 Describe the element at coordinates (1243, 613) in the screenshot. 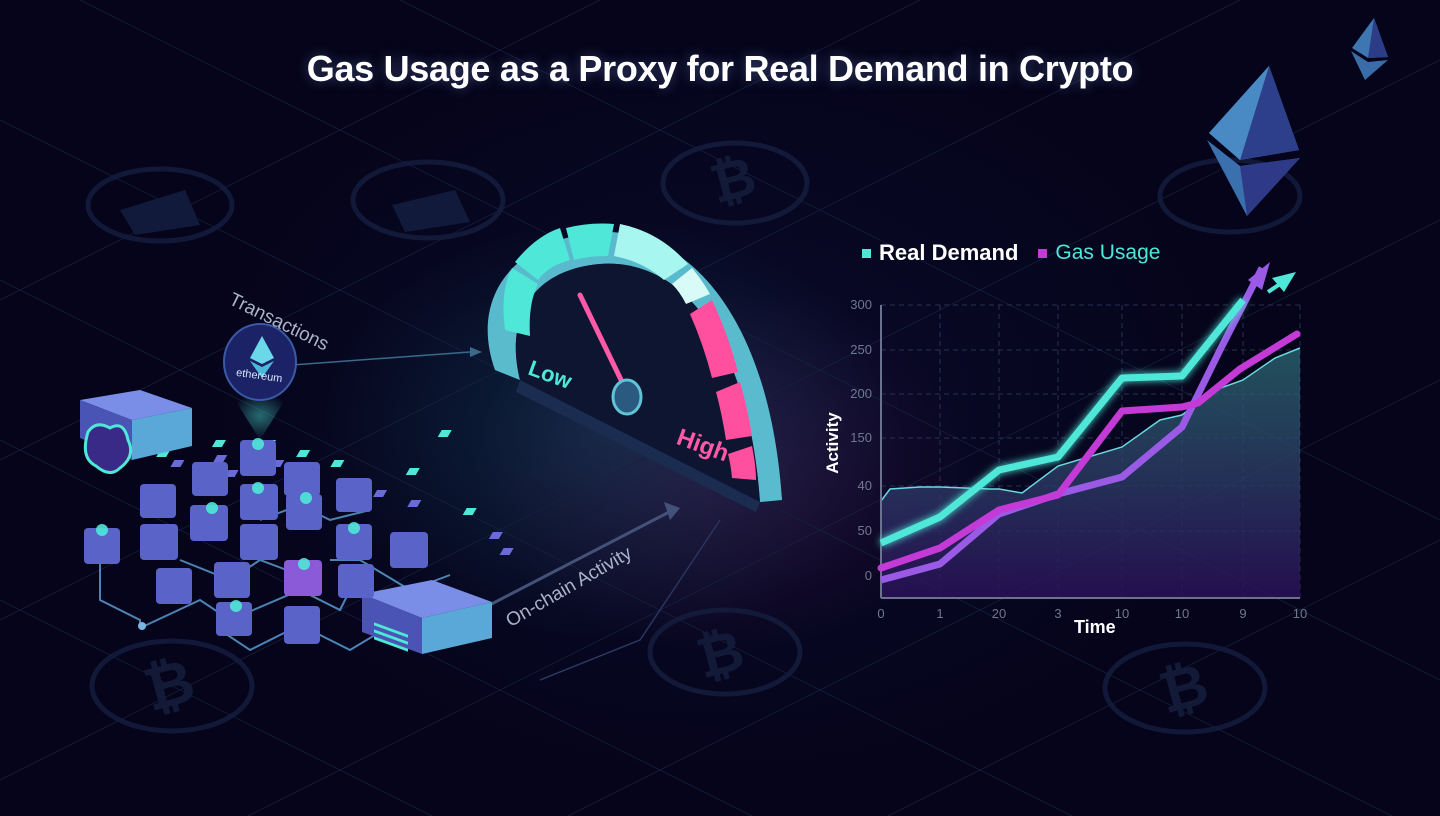

I see `x-tick: 9` at that location.